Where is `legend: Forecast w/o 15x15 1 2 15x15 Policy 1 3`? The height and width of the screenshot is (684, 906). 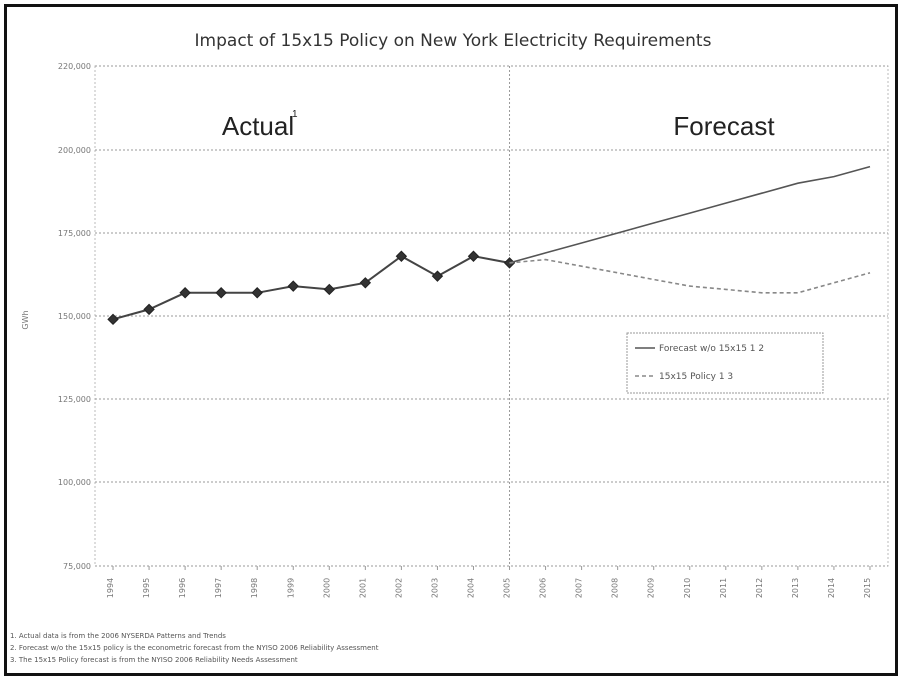 legend: Forecast w/o 15x15 1 2 15x15 Policy 1 3 is located at coordinates (725, 363).